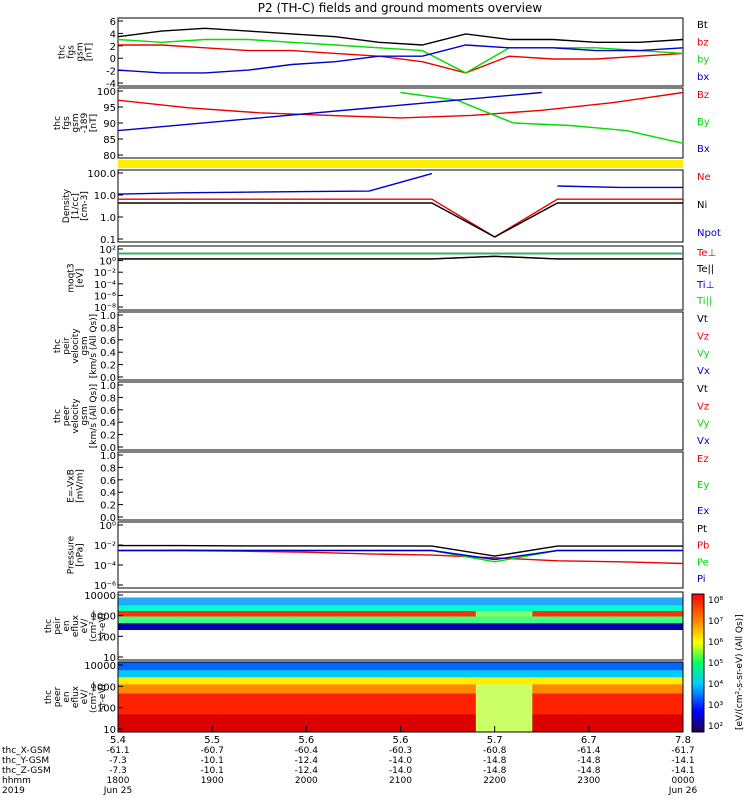  What do you see at coordinates (67, 123) in the screenshot?
I see `y-axis-label-line: fgs` at bounding box center [67, 123].